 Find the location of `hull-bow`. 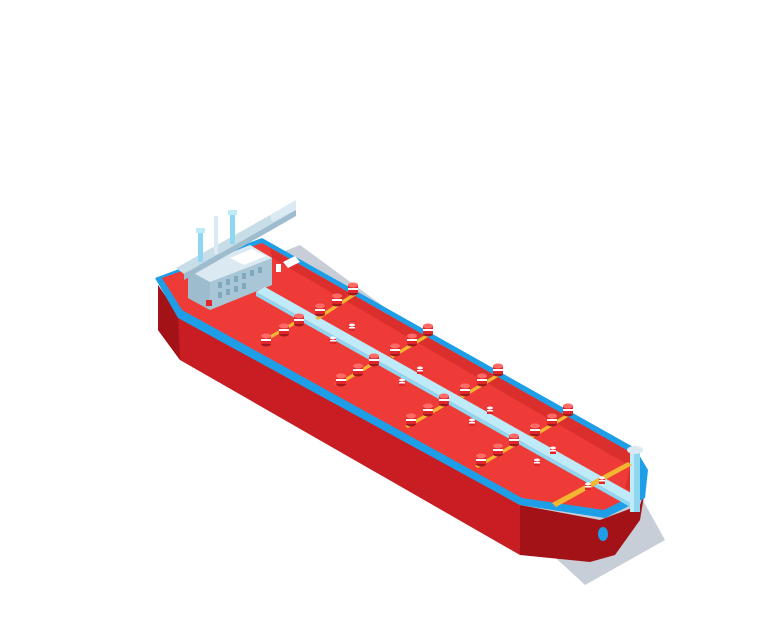

hull-bow is located at coordinates (582, 526).